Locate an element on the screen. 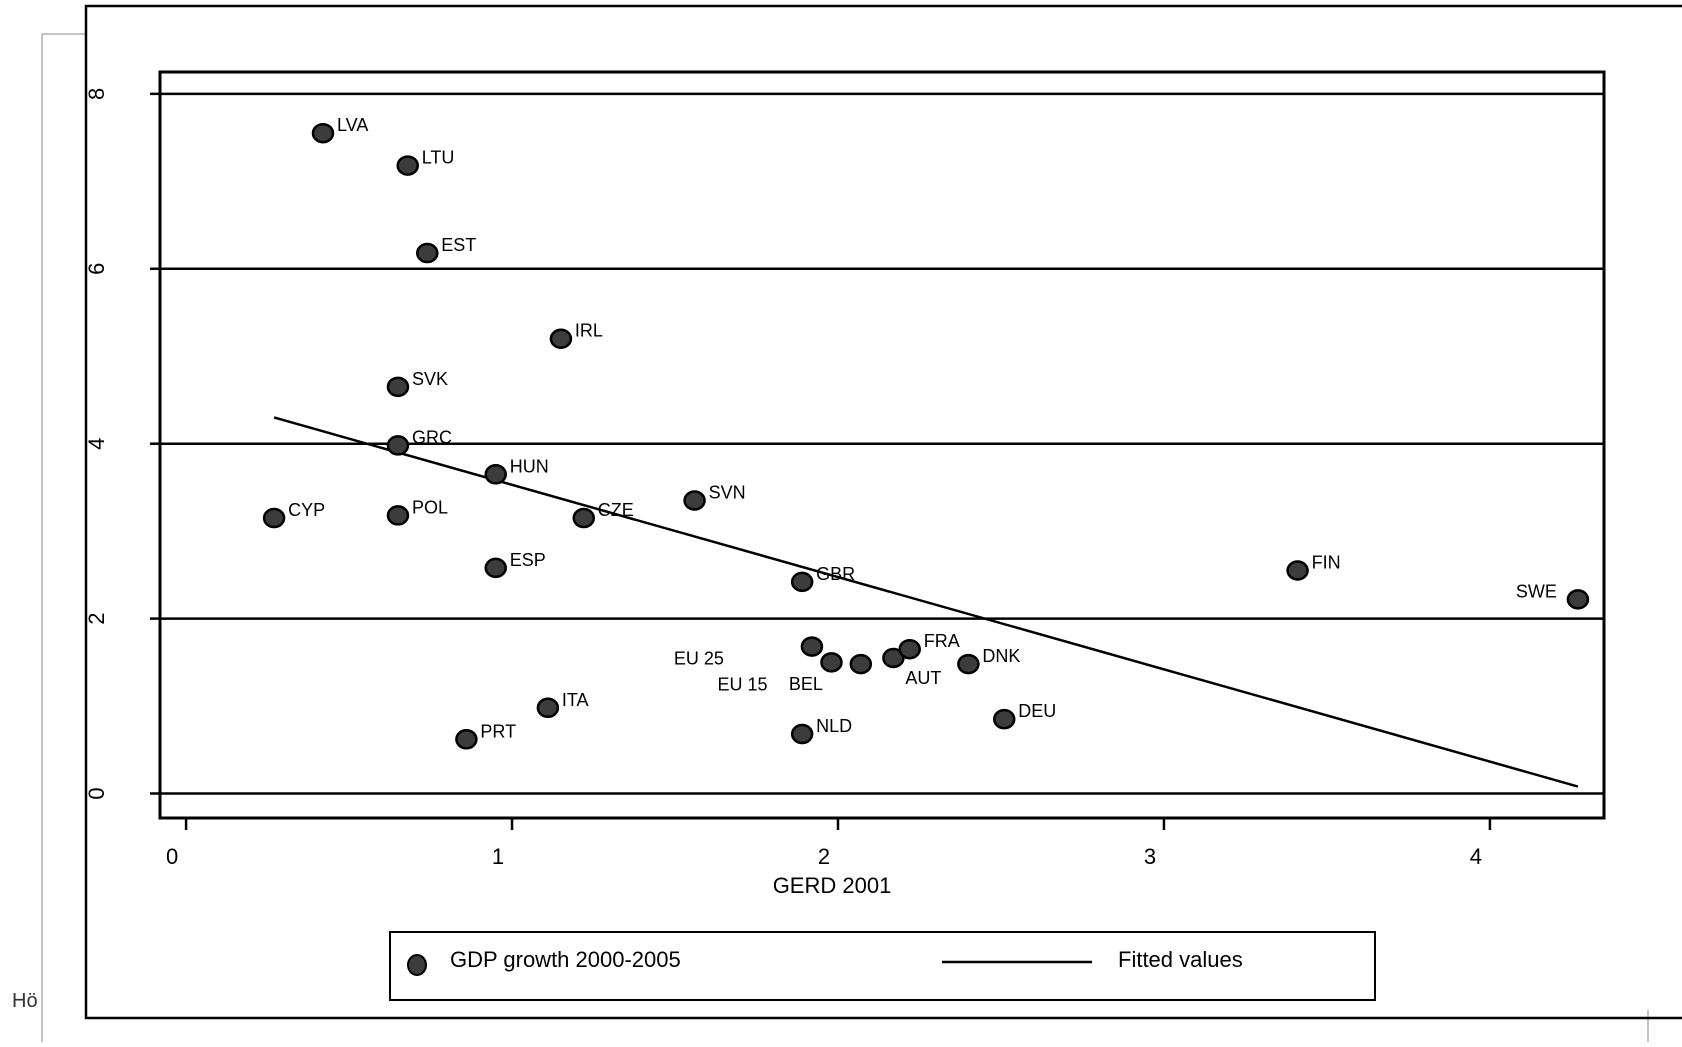  data-point-est: EST is located at coordinates (446, 249).